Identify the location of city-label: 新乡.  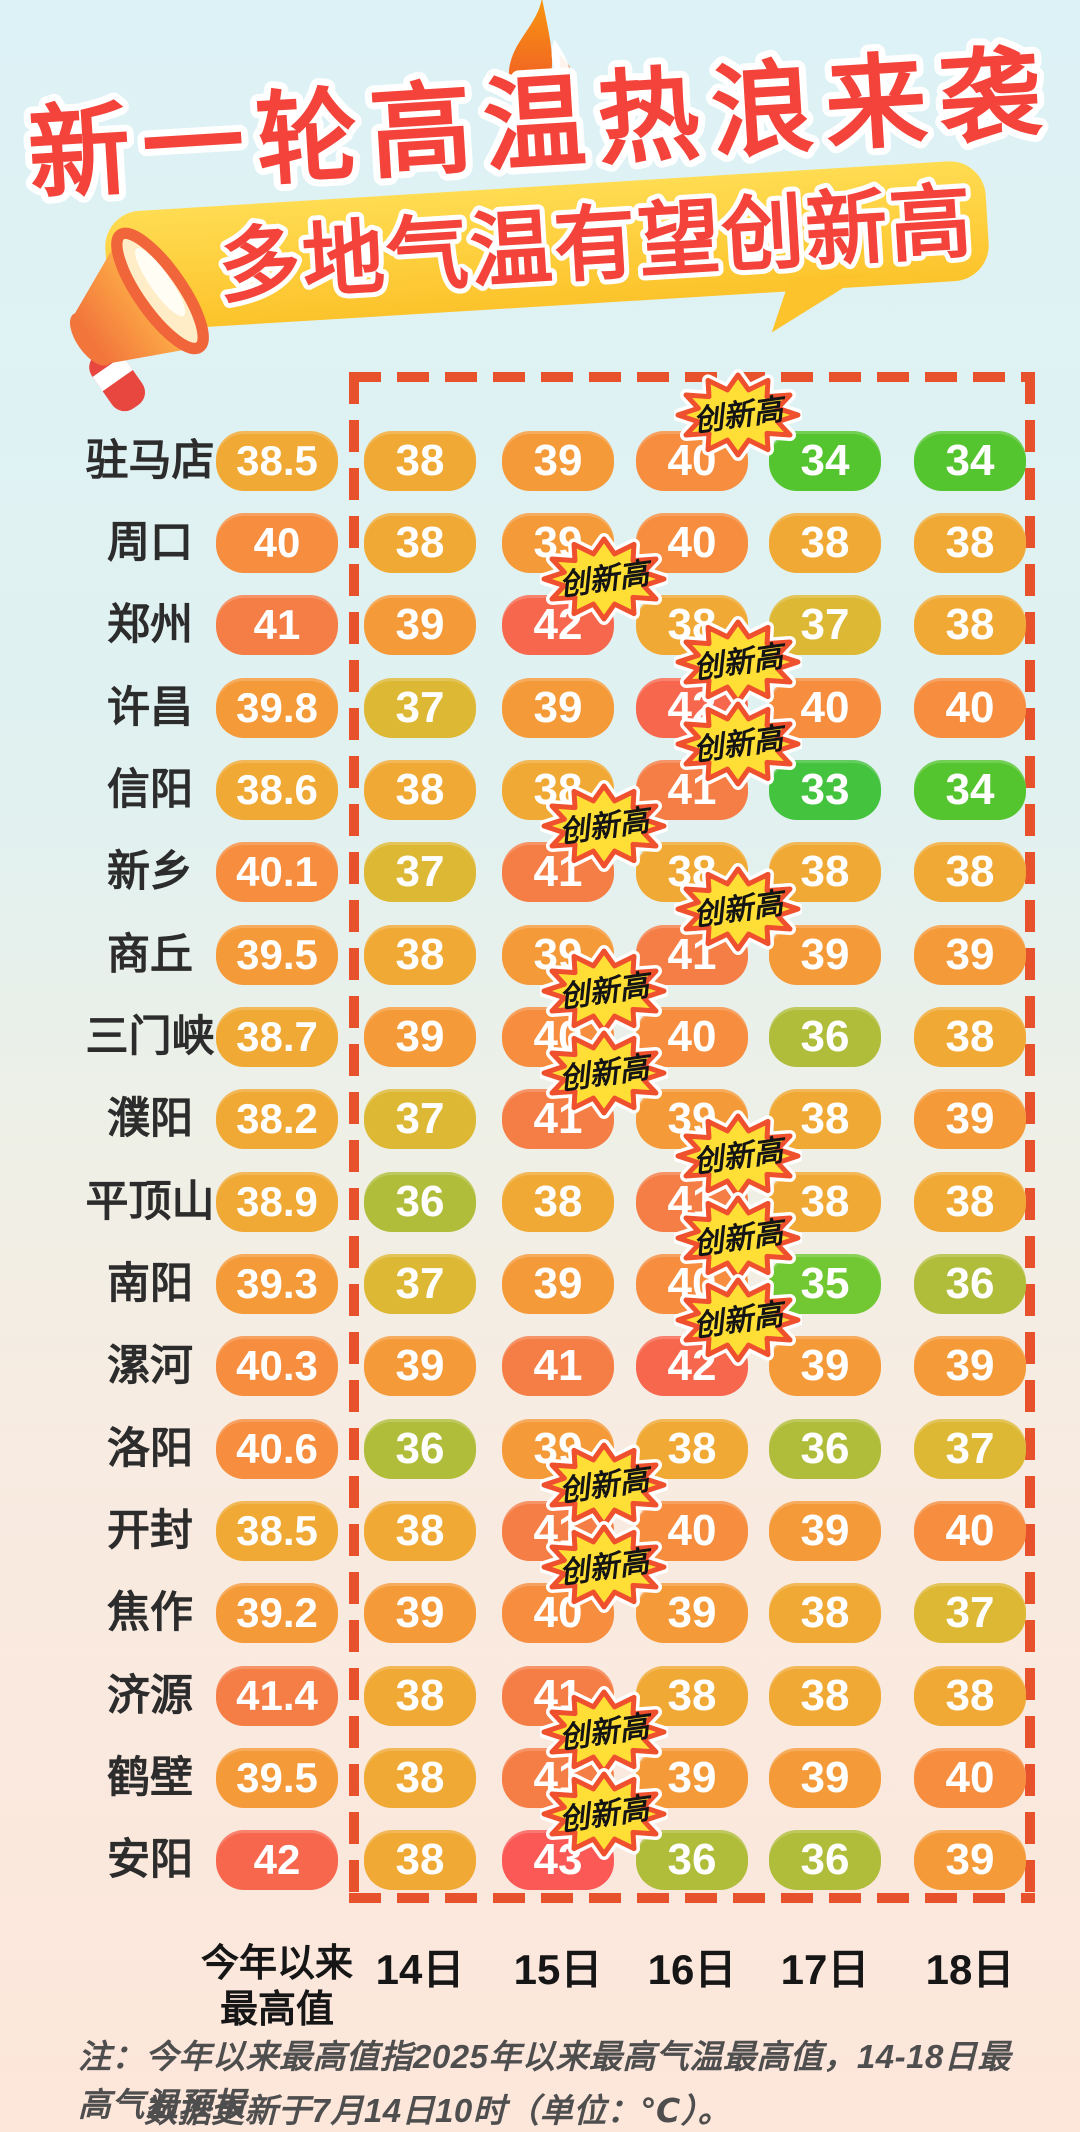
(150, 872).